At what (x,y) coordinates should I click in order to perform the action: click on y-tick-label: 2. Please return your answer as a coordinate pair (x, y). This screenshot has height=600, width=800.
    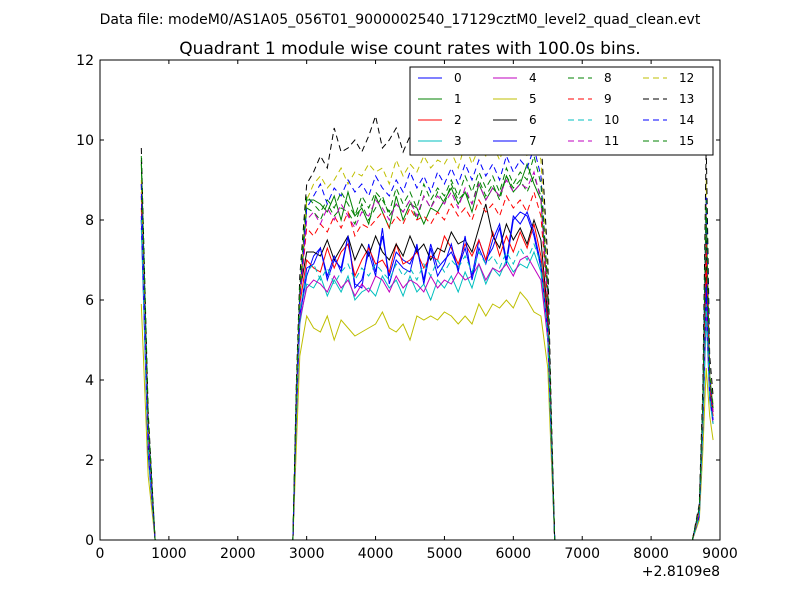
    Looking at the image, I should click on (89, 461).